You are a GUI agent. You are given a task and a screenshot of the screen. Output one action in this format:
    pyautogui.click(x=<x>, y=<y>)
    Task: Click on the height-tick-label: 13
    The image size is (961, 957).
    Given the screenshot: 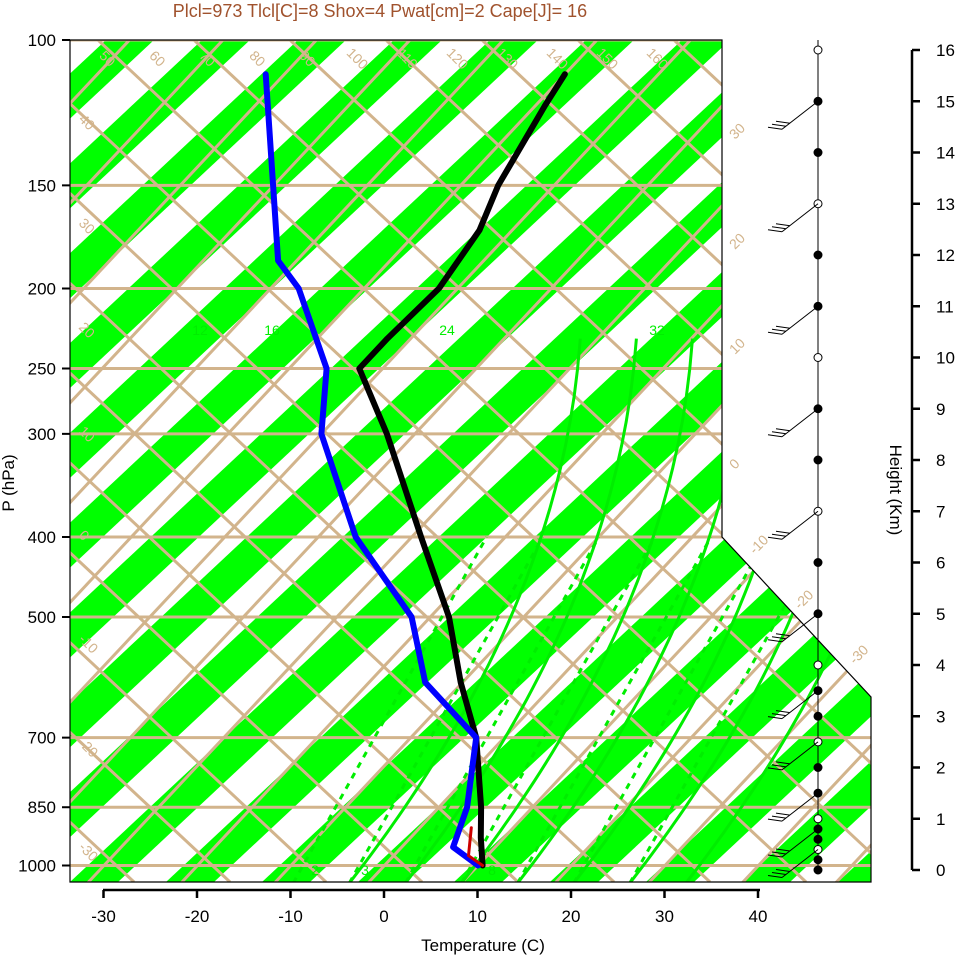 What is the action you would take?
    pyautogui.click(x=945, y=204)
    